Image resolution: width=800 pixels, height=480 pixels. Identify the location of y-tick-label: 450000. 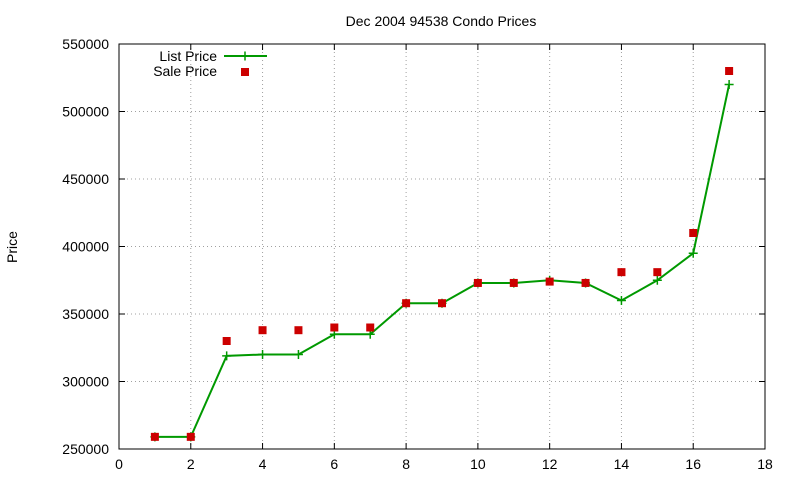
(85, 179).